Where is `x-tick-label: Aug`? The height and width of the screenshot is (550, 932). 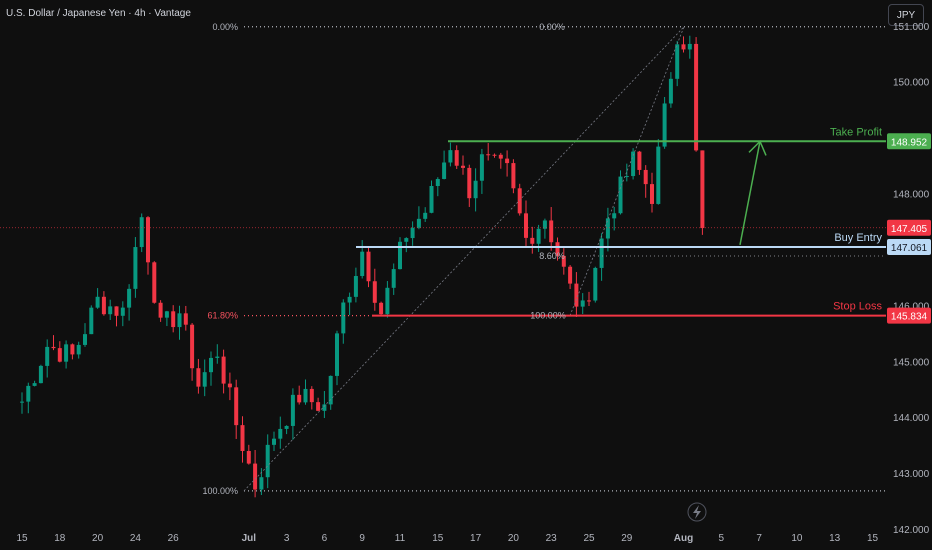 x-tick-label: Aug is located at coordinates (683, 538).